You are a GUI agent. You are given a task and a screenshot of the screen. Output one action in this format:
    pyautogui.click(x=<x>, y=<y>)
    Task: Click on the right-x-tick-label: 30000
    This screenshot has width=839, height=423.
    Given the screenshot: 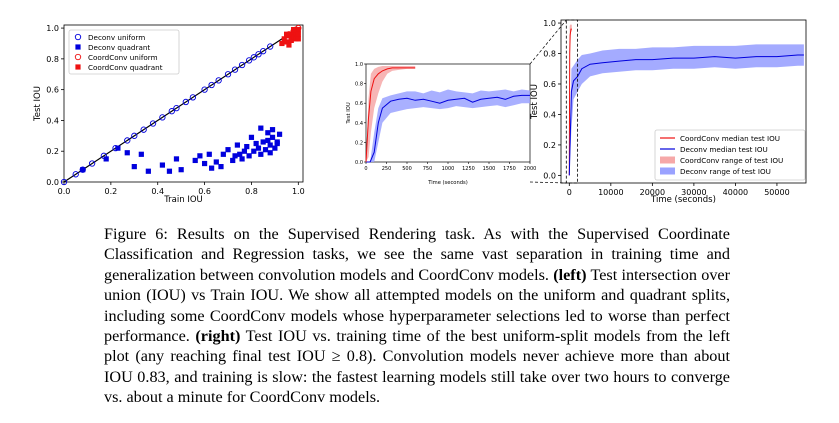 What is the action you would take?
    pyautogui.click(x=693, y=192)
    